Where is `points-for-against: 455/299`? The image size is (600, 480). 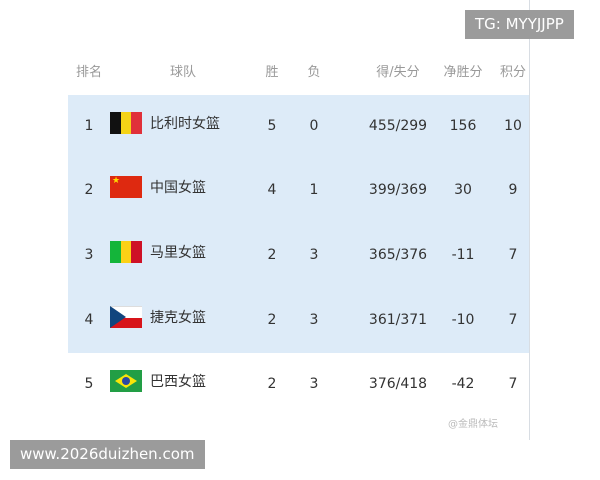
points-for-against: 455/299 is located at coordinates (398, 126).